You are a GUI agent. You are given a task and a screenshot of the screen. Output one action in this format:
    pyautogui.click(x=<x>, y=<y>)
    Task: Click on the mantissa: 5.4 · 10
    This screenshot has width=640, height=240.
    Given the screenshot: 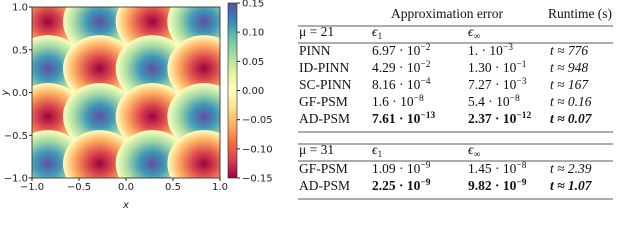 What is the action you would take?
    pyautogui.click(x=489, y=101)
    